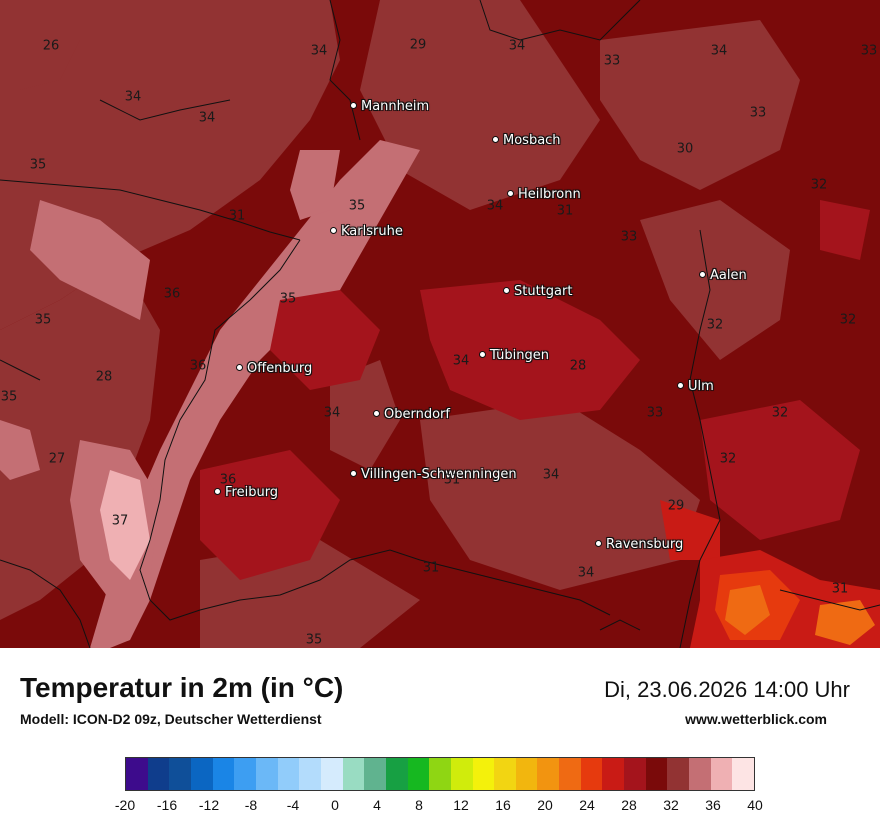  I want to click on city-label: Ulm, so click(701, 386).